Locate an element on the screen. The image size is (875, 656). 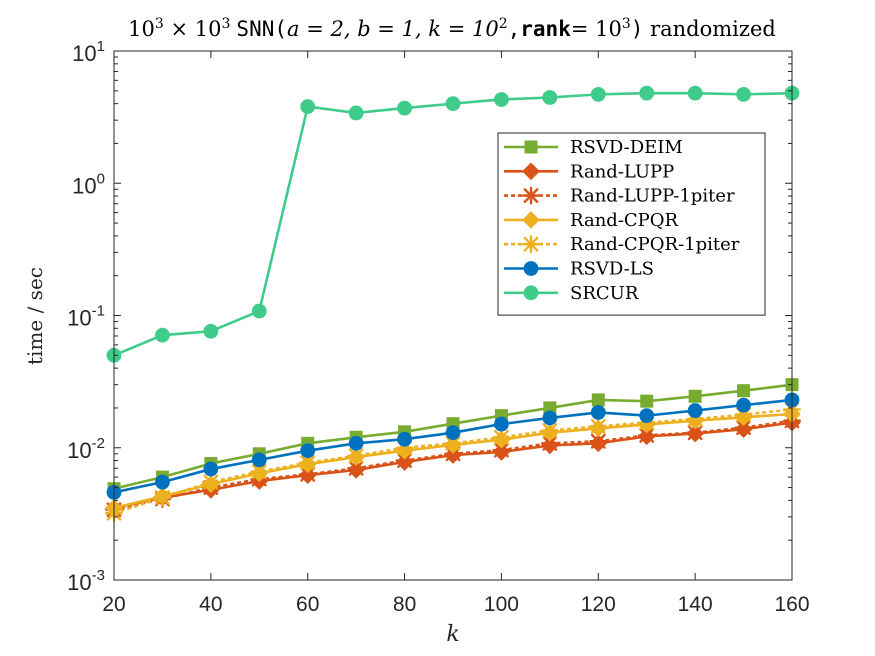
legend-label: Rand-LUPP is located at coordinates (622, 171).